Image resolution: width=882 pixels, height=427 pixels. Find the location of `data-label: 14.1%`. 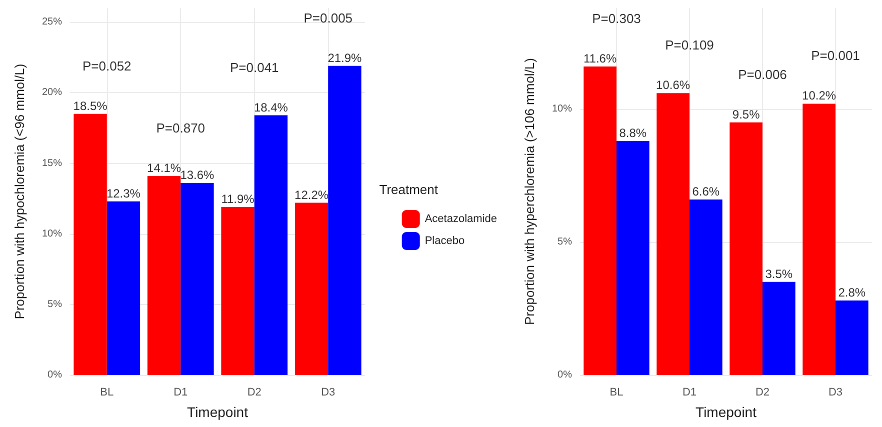

data-label: 14.1% is located at coordinates (164, 167).